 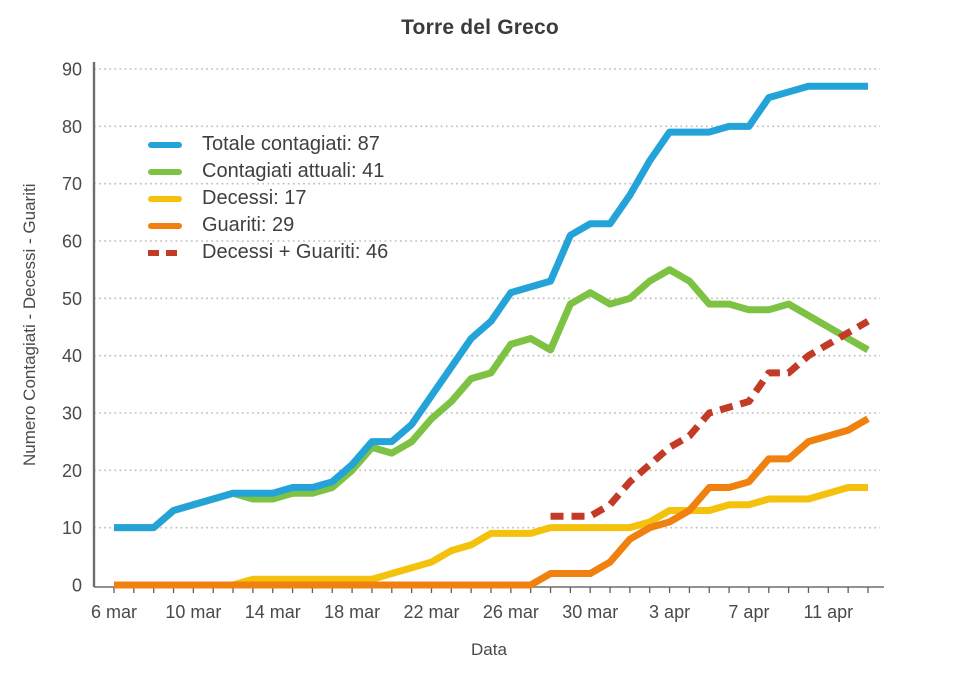 I want to click on legend-swatch-decessi, so click(x=165, y=198).